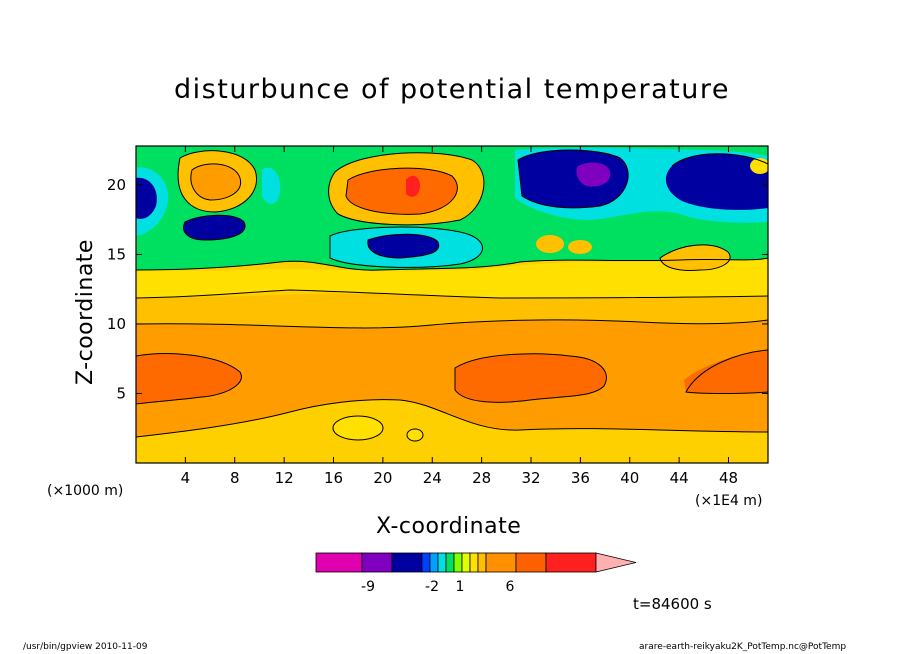 This screenshot has width=904, height=654. What do you see at coordinates (729, 501) in the screenshot?
I see `x-scale-label: (×1E4 m)` at bounding box center [729, 501].